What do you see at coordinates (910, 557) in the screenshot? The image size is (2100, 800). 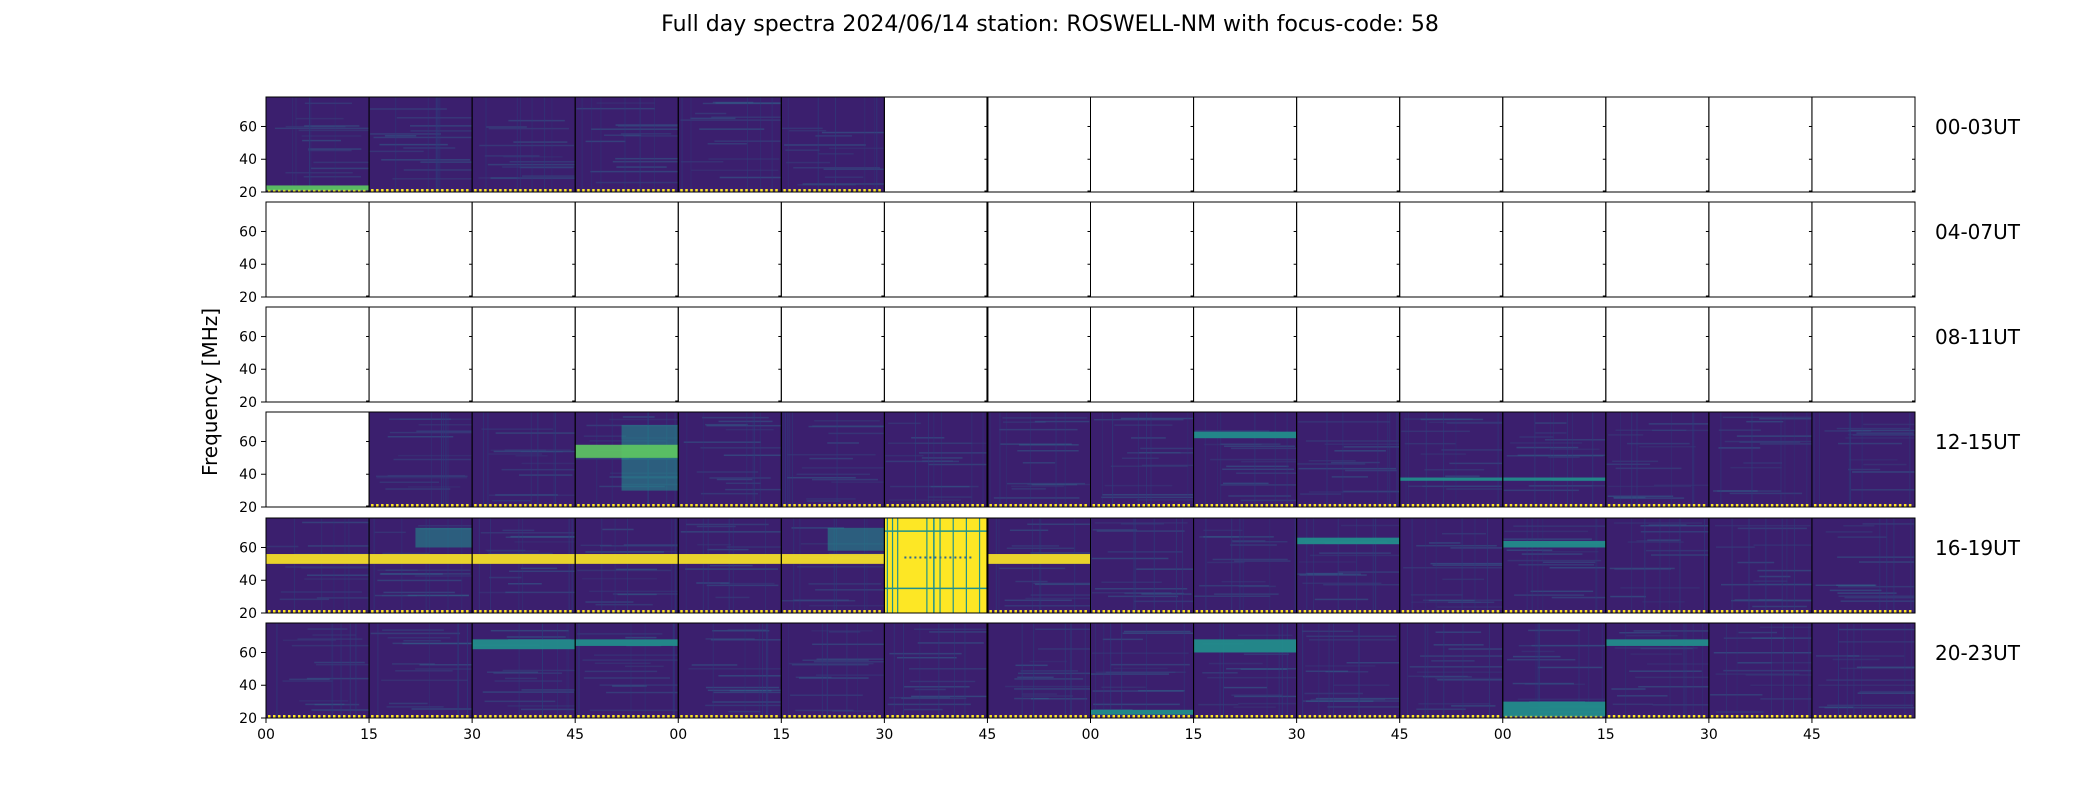 I see `saturation-dot` at bounding box center [910, 557].